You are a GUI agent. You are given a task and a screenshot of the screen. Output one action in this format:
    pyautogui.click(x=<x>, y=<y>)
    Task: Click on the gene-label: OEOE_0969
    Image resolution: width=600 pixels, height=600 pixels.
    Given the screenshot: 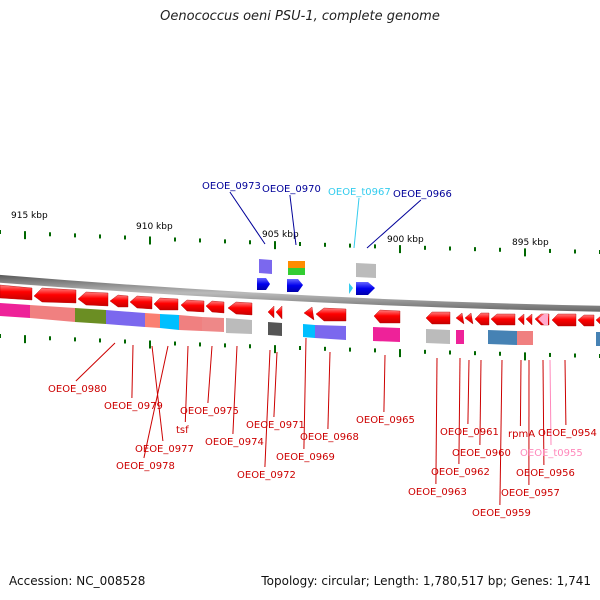 What is the action you would take?
    pyautogui.click(x=305, y=457)
    